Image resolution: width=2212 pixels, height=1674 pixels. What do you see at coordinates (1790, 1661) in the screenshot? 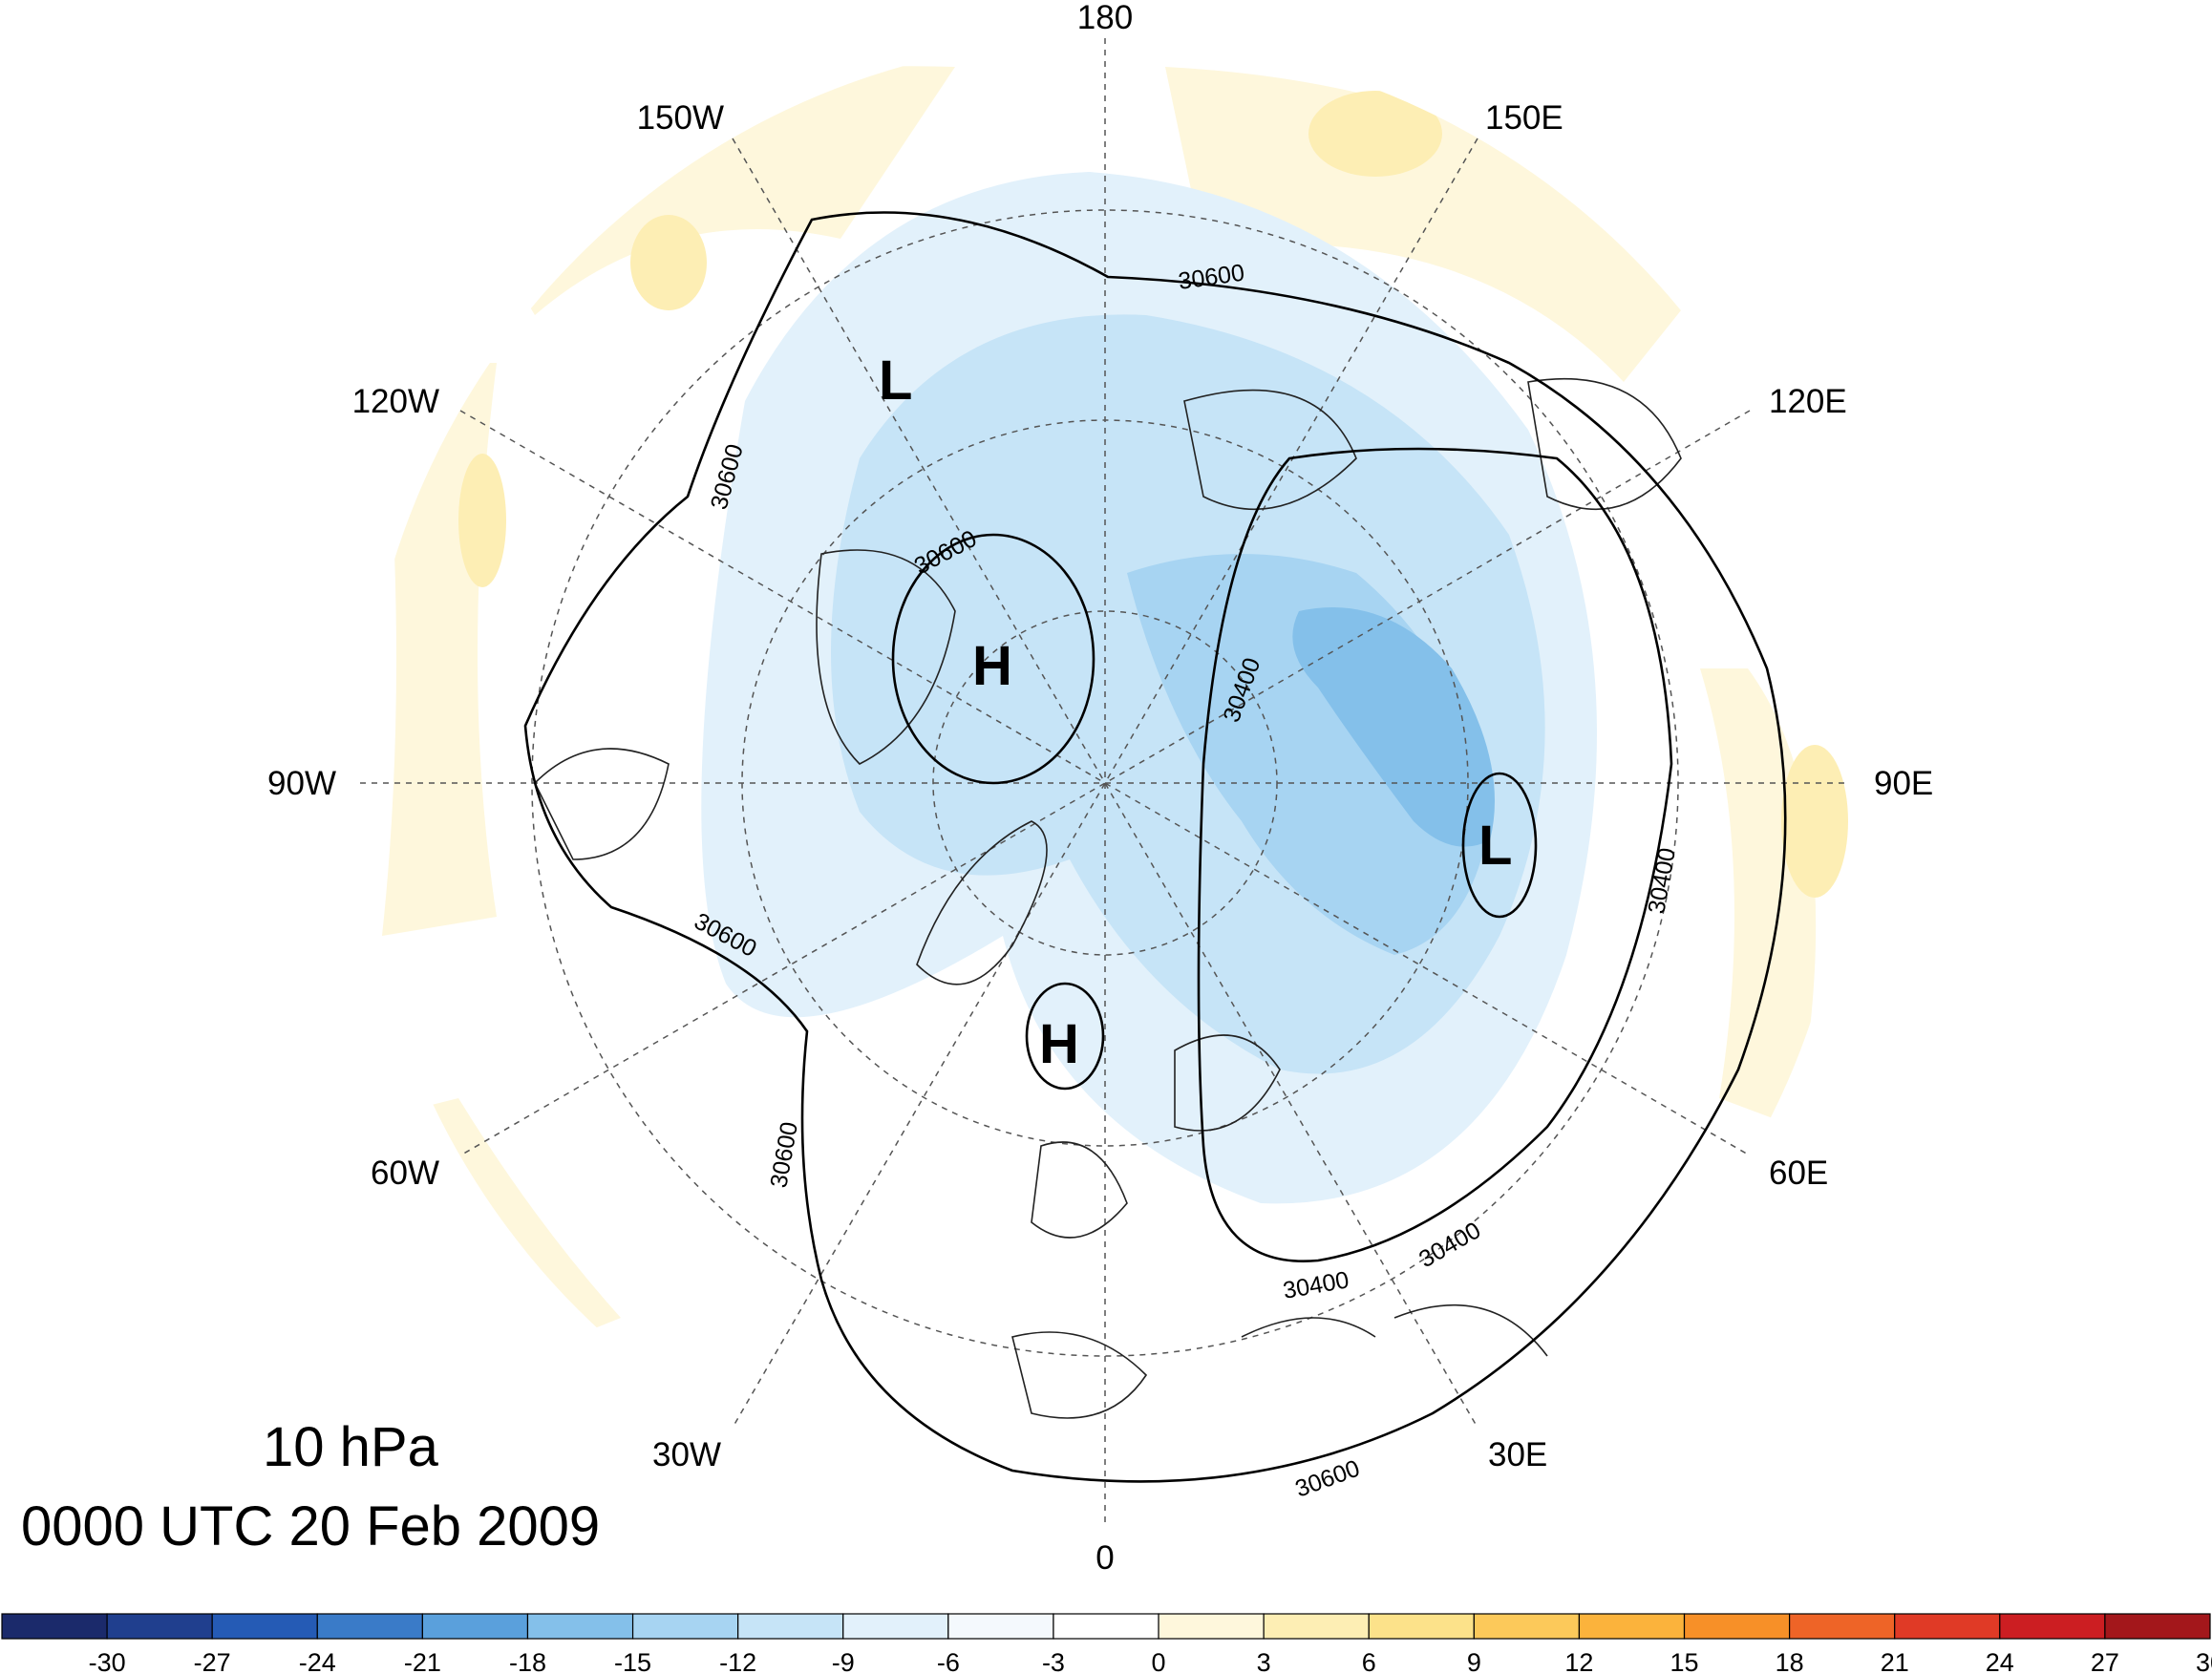
I see `colorbar-tick-label: 18` at bounding box center [1790, 1661].